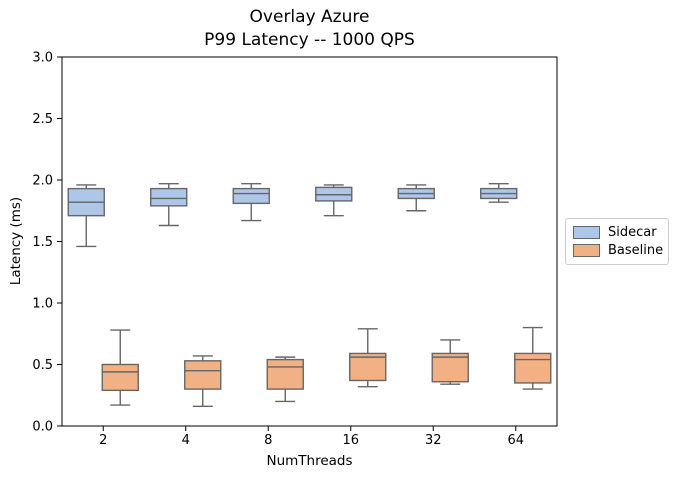 This screenshot has width=683, height=480. I want to click on x-axis-label: NumThreads, so click(309, 461).